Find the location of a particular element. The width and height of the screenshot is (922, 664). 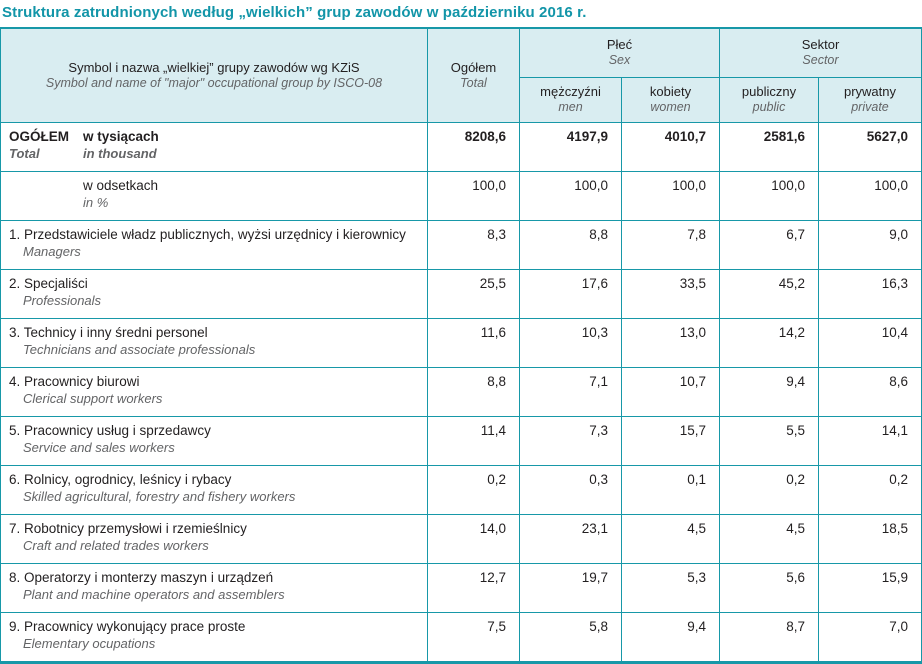

value-cell: 7,0 is located at coordinates (869, 636).